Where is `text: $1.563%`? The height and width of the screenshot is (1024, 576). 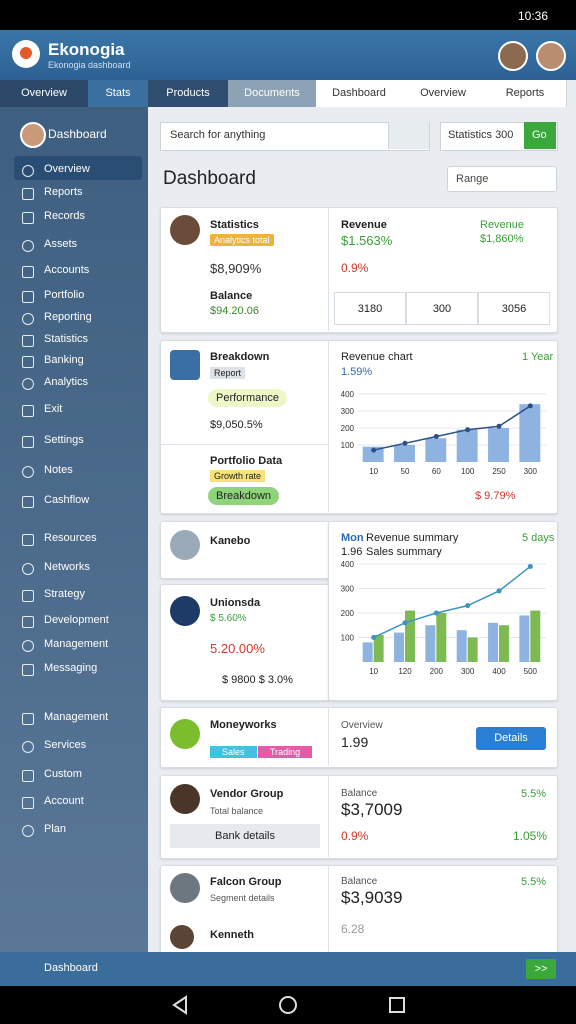 text: $1.563% is located at coordinates (367, 240).